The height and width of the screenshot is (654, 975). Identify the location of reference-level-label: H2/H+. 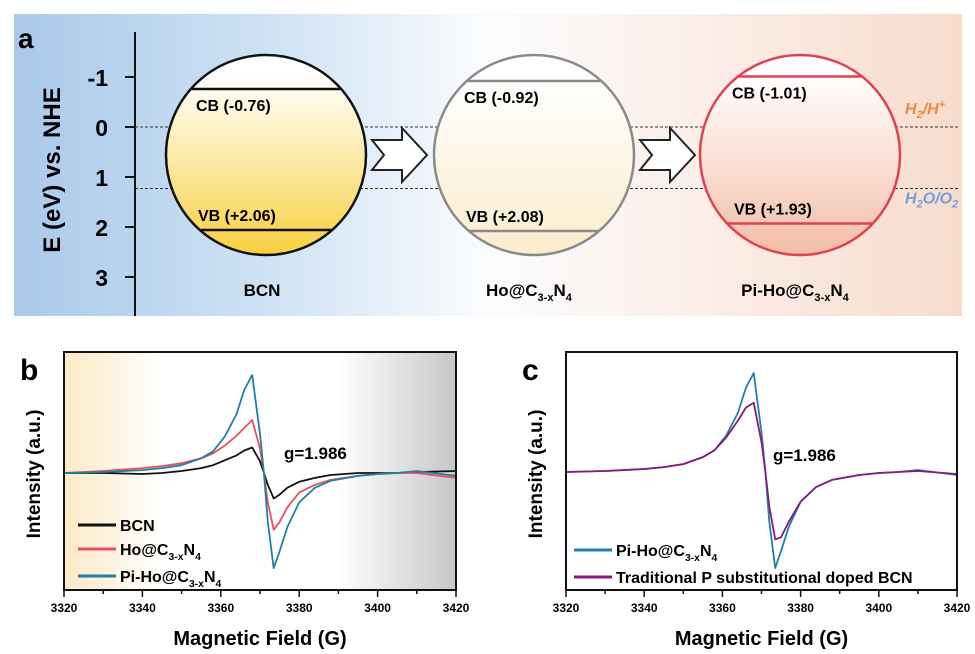
(925, 110).